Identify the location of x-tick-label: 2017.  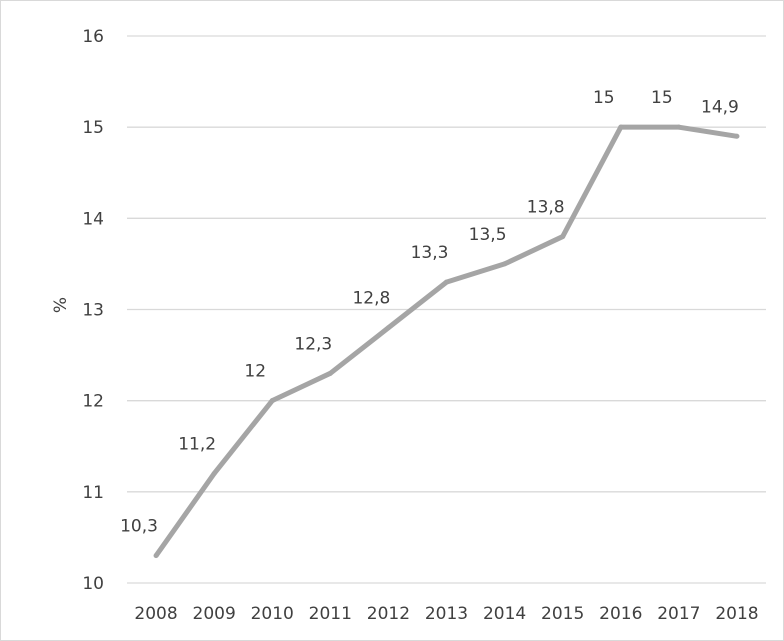
(678, 614).